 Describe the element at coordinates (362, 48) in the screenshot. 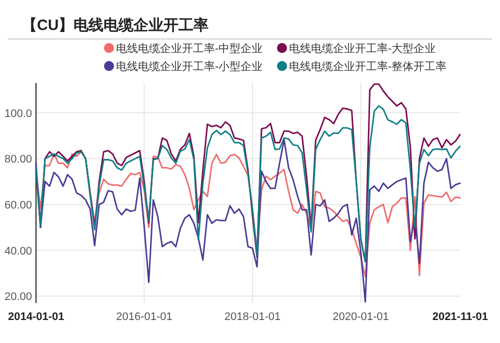

I see `legend-label: 电线电缆企业开工率-大型企业` at that location.